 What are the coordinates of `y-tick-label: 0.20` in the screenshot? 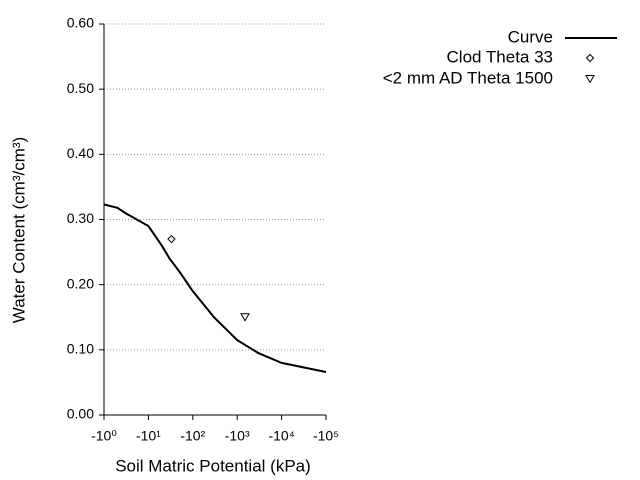 It's located at (80, 283).